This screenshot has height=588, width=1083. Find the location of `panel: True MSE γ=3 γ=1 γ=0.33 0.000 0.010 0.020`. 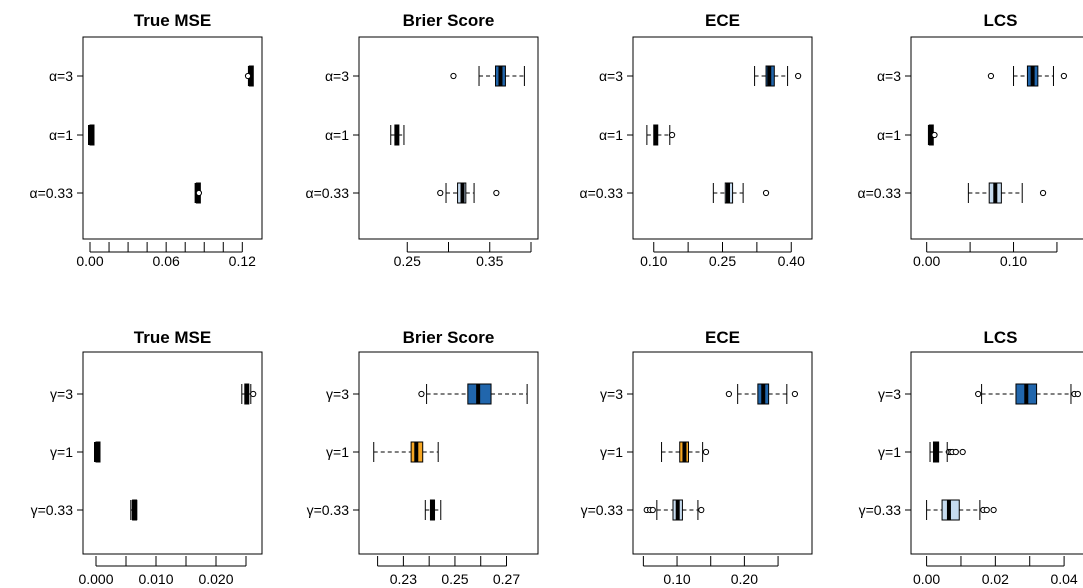

panel: True MSE γ=3 γ=1 γ=0.33 0.000 0.010 0.020 is located at coordinates (147, 457).